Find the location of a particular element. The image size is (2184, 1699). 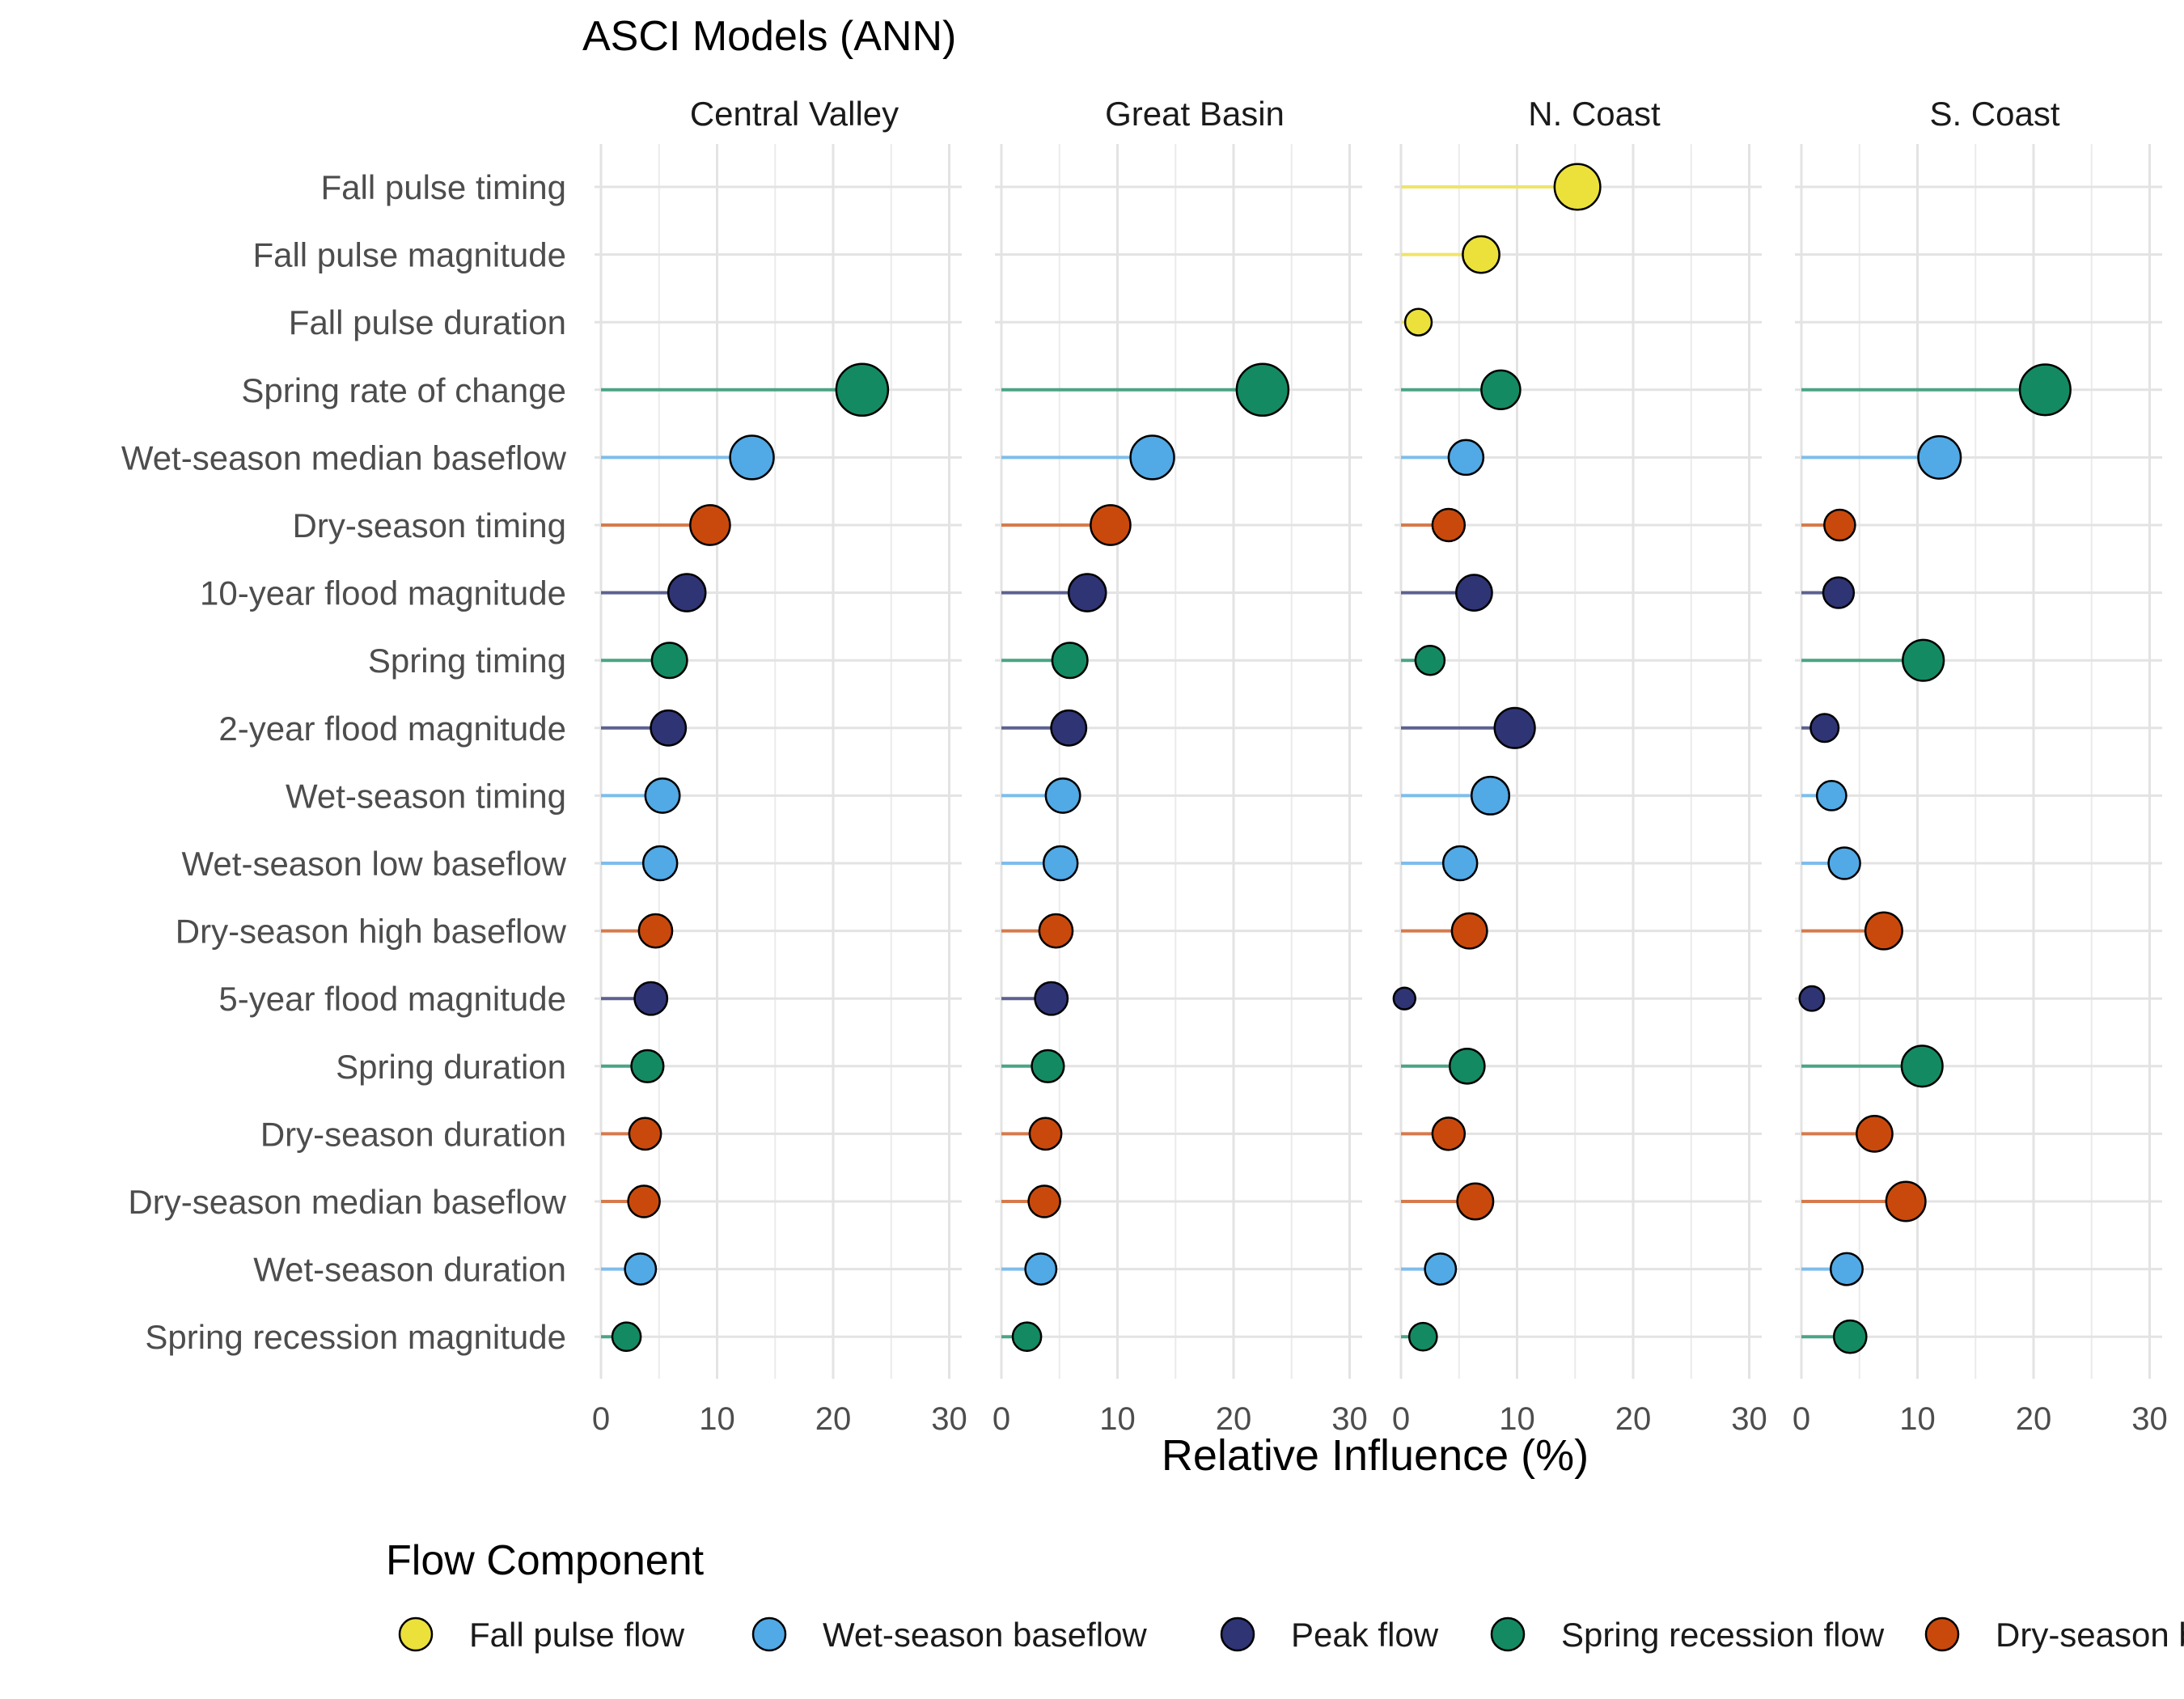

y-label-spring-recession-magnitude: Spring recession magnitude is located at coordinates (355, 1337).